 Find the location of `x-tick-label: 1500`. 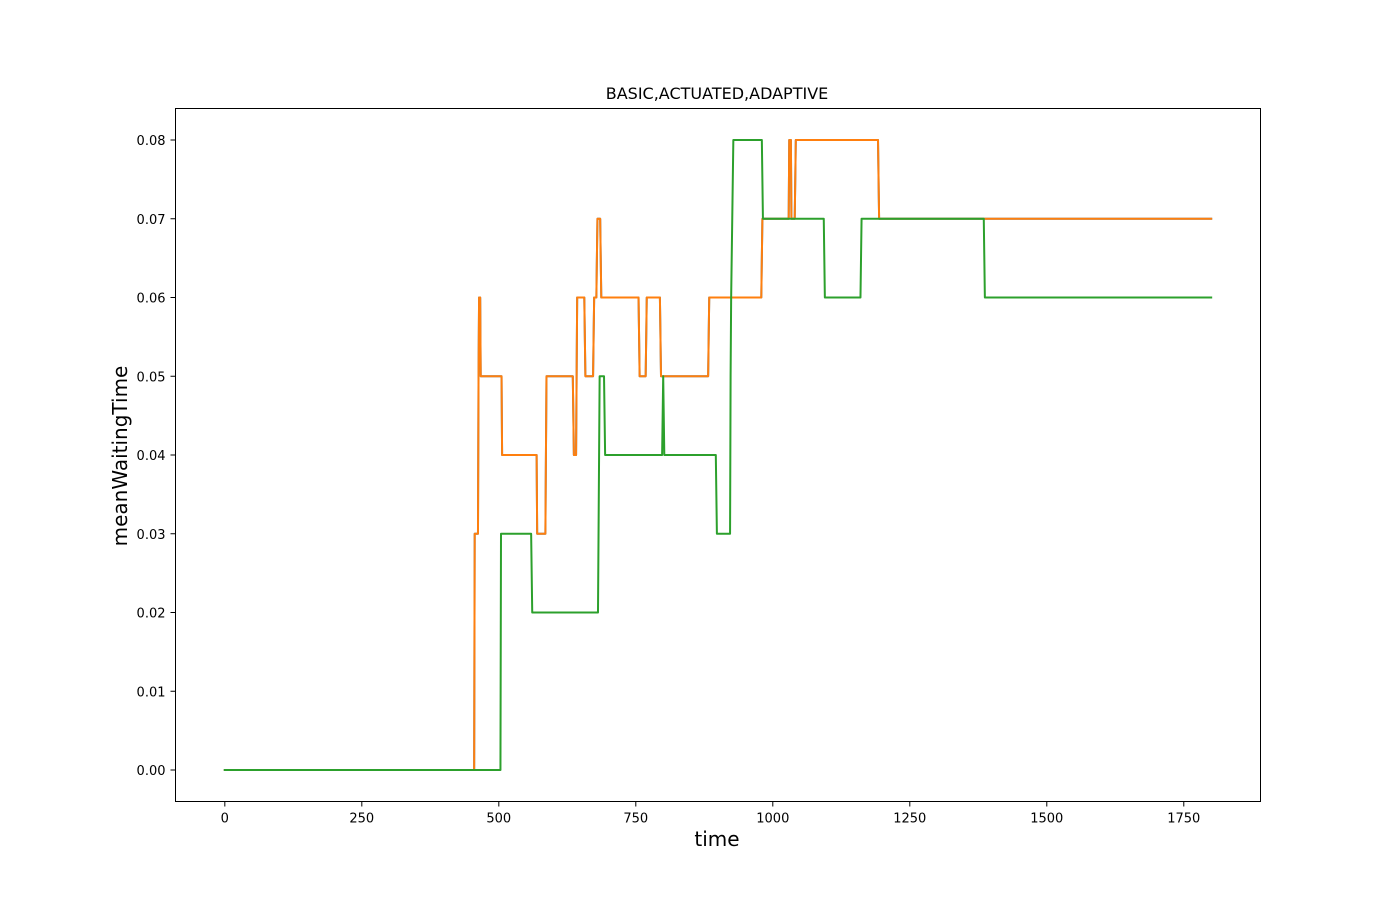

x-tick-label: 1500 is located at coordinates (1046, 819).